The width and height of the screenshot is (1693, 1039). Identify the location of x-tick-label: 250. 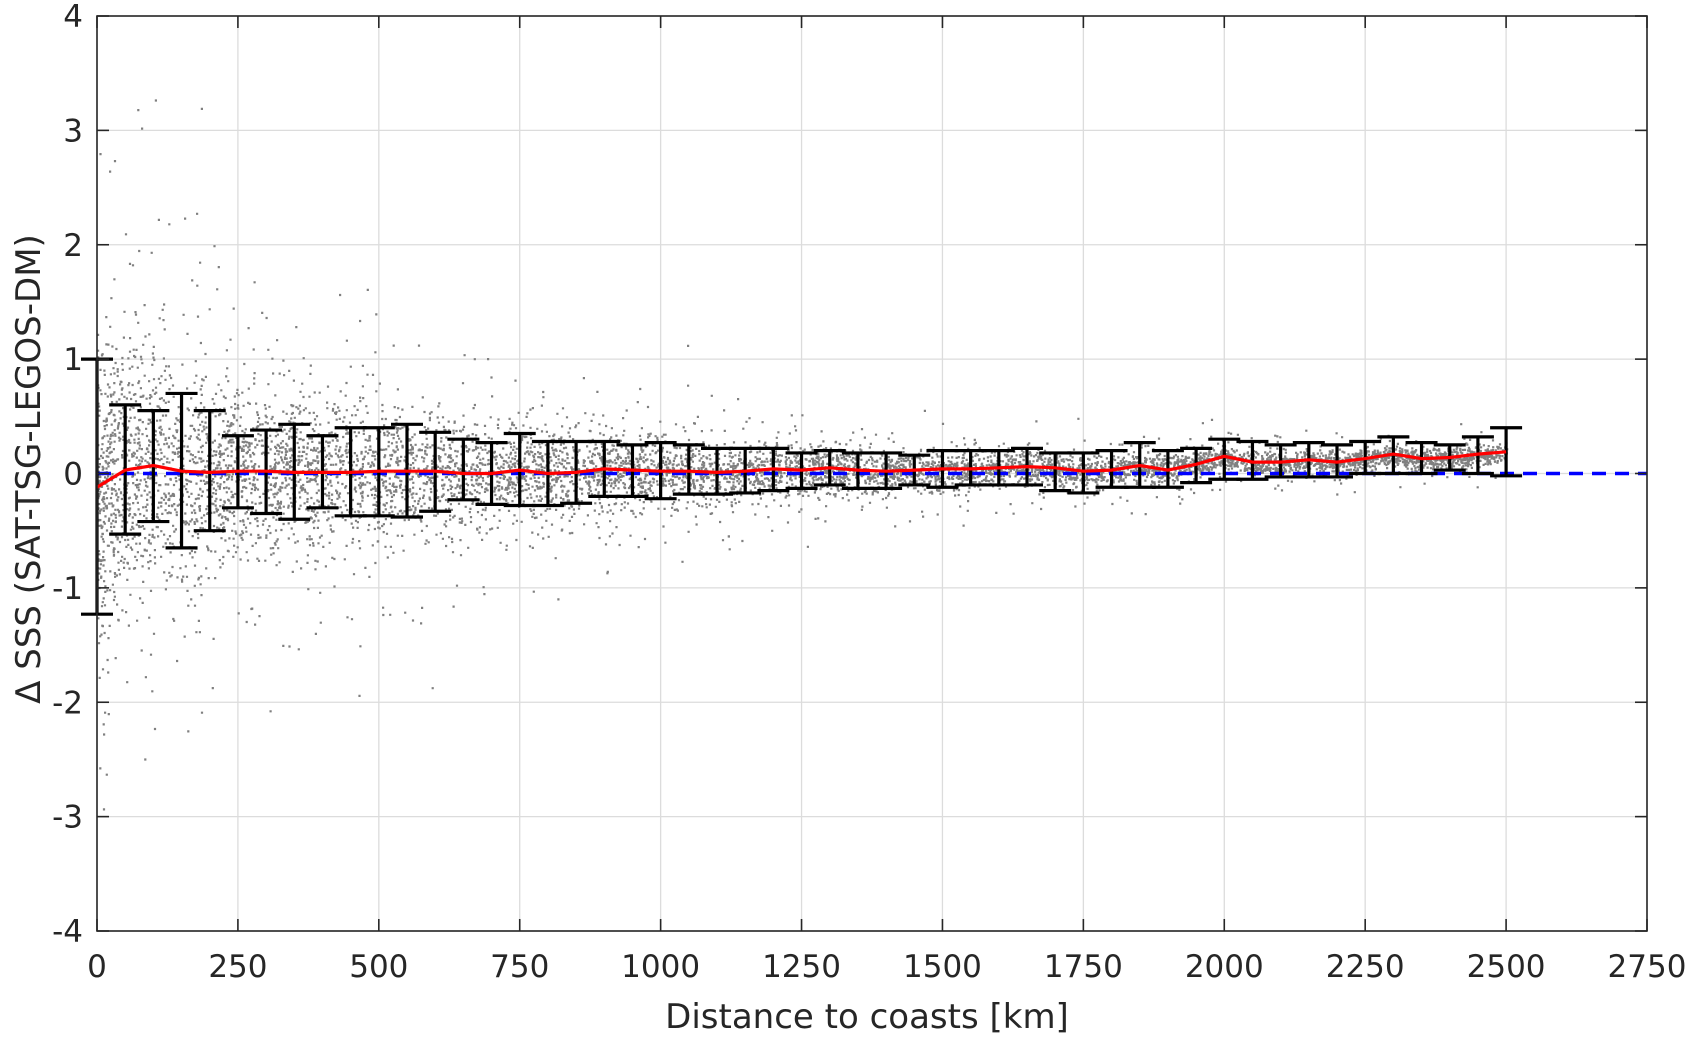
(237, 967).